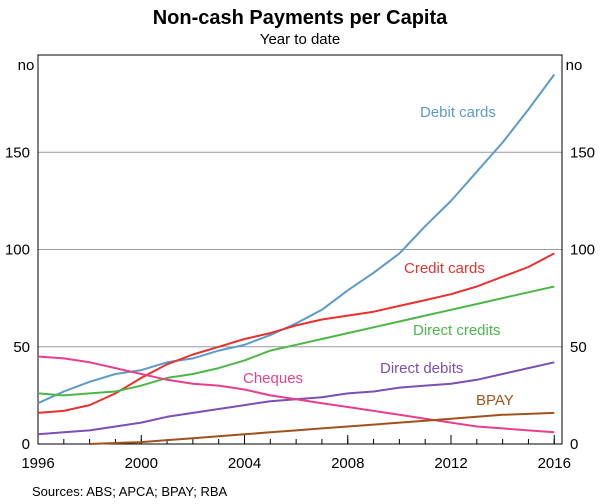 This screenshot has width=600, height=504. What do you see at coordinates (574, 65) in the screenshot?
I see `y-unit-right: no` at bounding box center [574, 65].